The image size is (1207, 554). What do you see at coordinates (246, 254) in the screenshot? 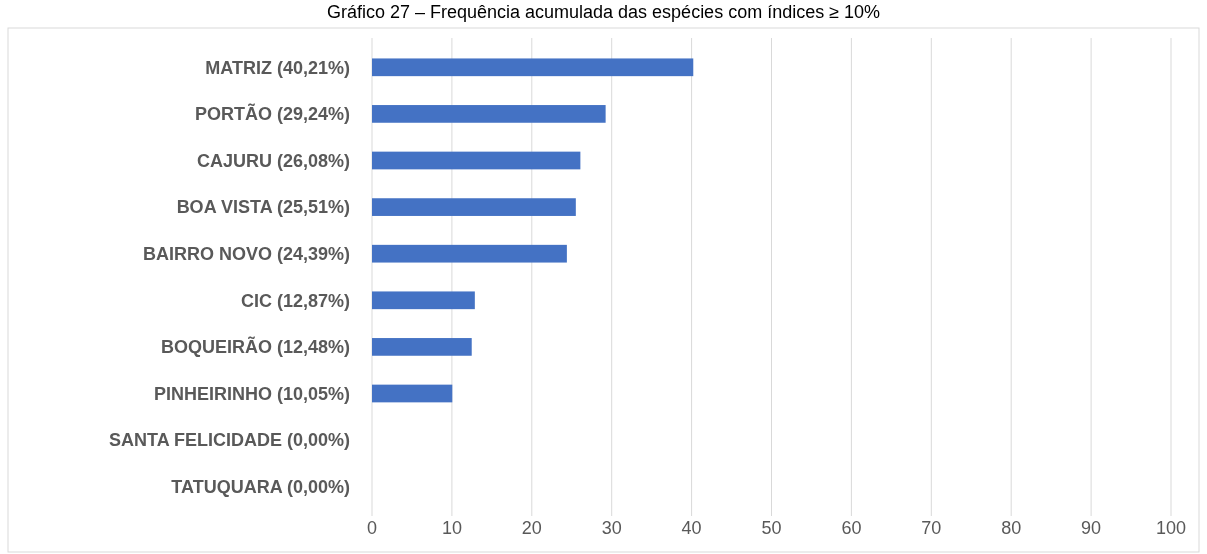
I see `y-tick-label: BAIRRO NOVO (24,39%)` at bounding box center [246, 254].